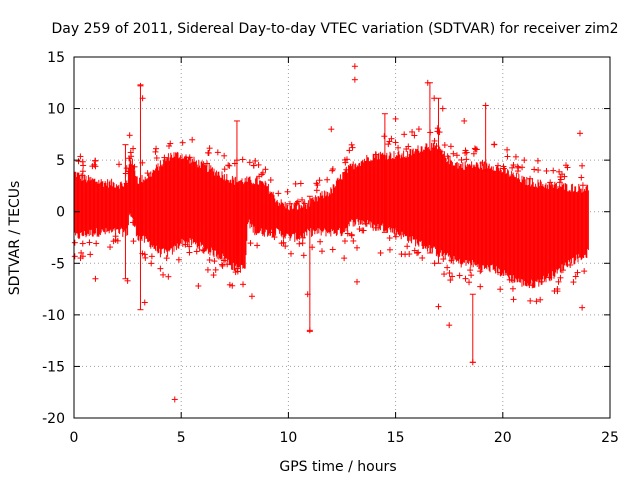  Describe the element at coordinates (337, 467) in the screenshot. I see `x-axis-label: GPS time / hours` at that location.